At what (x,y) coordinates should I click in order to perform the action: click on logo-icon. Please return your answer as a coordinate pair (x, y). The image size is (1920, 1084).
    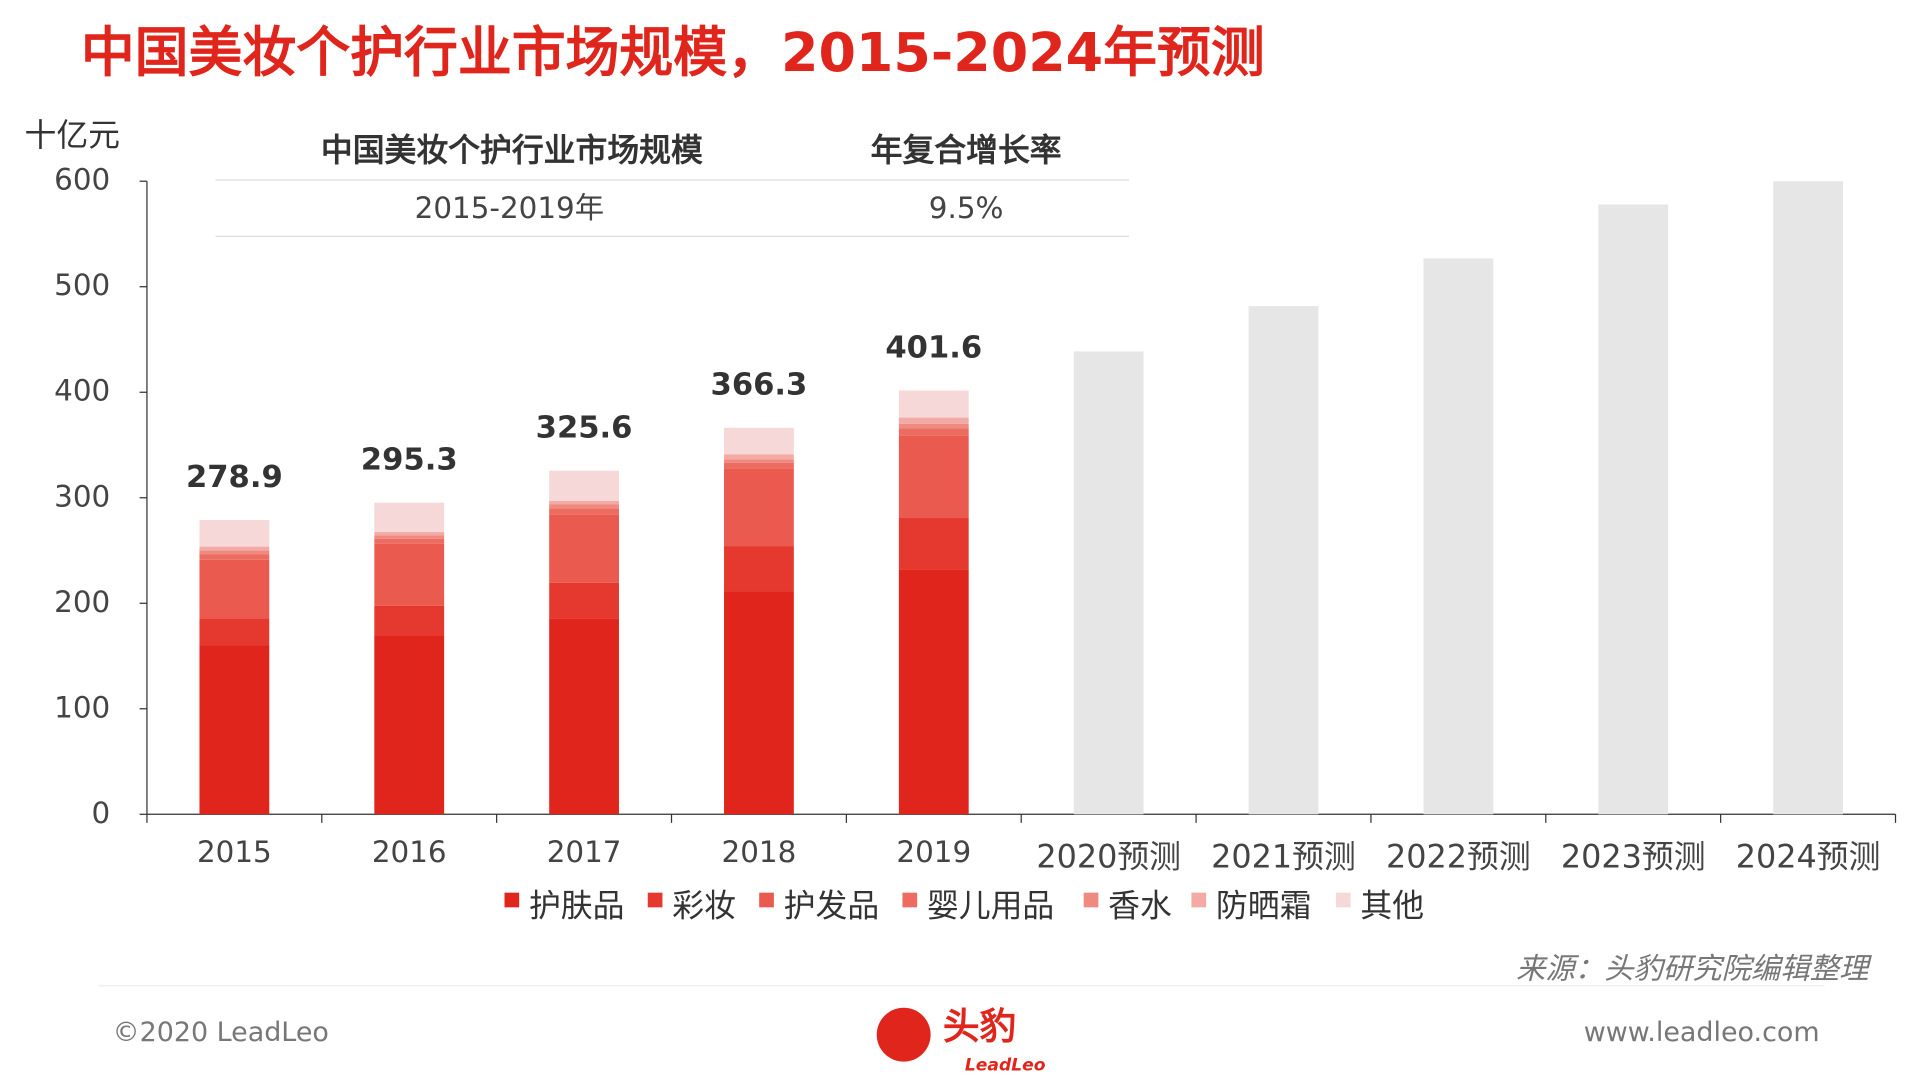
    Looking at the image, I should click on (903, 1034).